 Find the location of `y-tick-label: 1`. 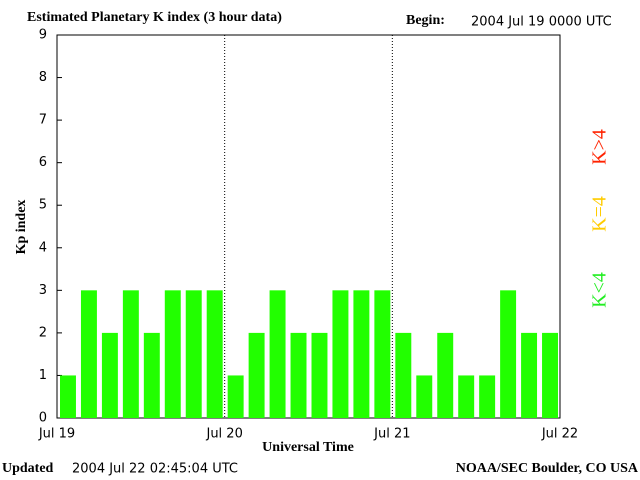

y-tick-label: 1 is located at coordinates (43, 375).